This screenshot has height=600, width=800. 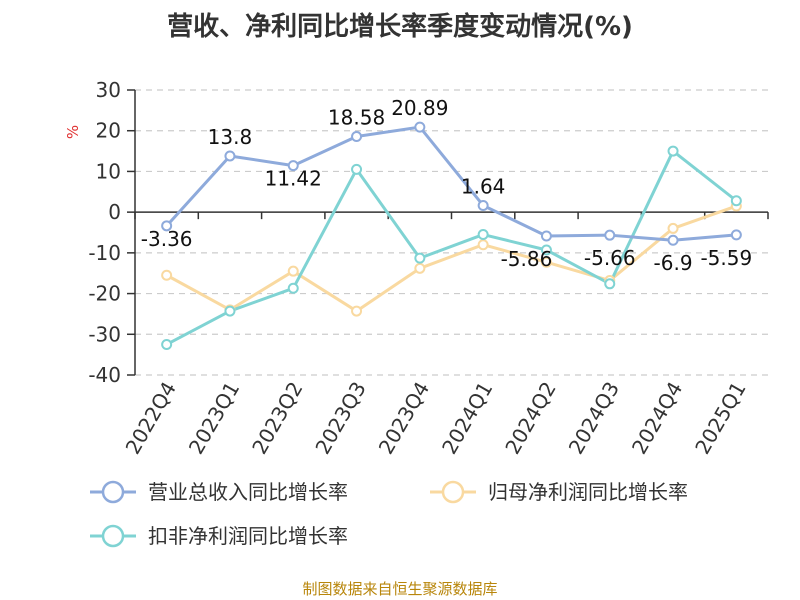 What do you see at coordinates (214, 418) in the screenshot?
I see `x-tick-label: 2023Q1` at bounding box center [214, 418].